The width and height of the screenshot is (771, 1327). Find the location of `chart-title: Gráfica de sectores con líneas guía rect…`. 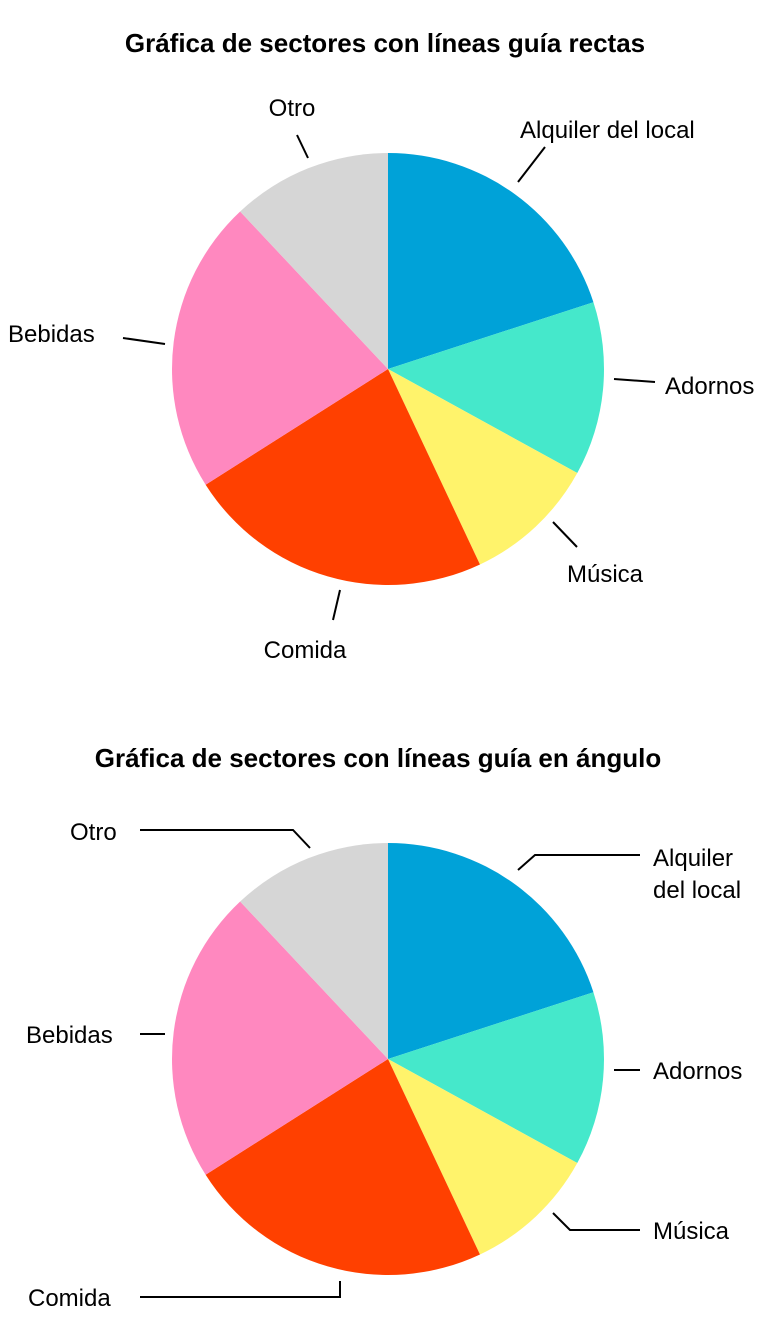

chart-title: Gráfica de sectores con líneas guía rect… is located at coordinates (385, 43).